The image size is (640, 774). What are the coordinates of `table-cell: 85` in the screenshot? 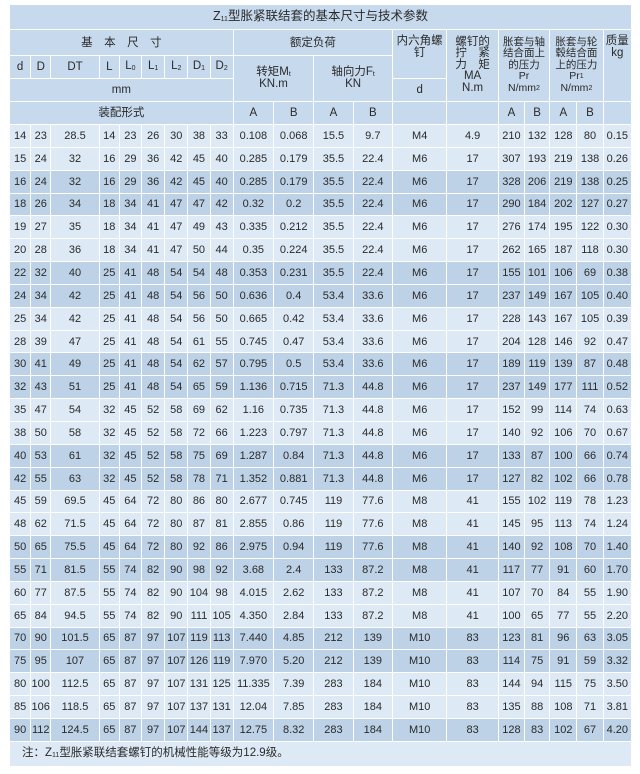 It's located at (20, 707).